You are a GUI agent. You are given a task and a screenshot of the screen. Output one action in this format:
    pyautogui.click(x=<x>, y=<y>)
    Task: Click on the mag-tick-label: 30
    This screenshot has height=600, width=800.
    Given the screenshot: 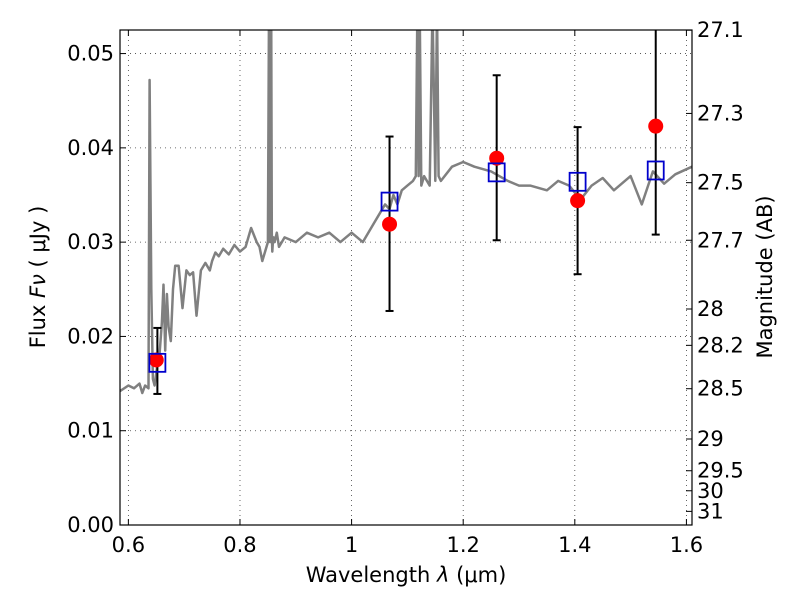 What is the action you would take?
    pyautogui.click(x=710, y=491)
    